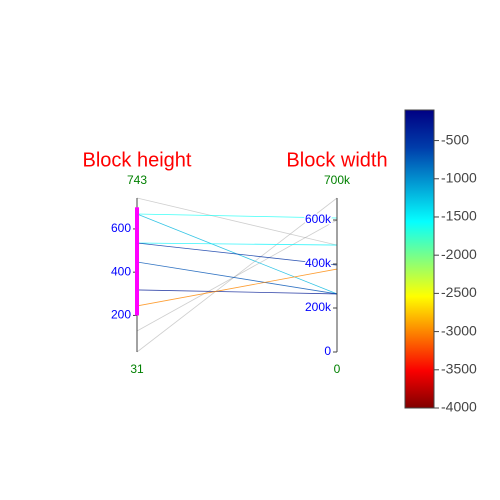 The width and height of the screenshot is (500, 500). Describe the element at coordinates (336, 160) in the screenshot. I see `axis-title: Block width` at that location.